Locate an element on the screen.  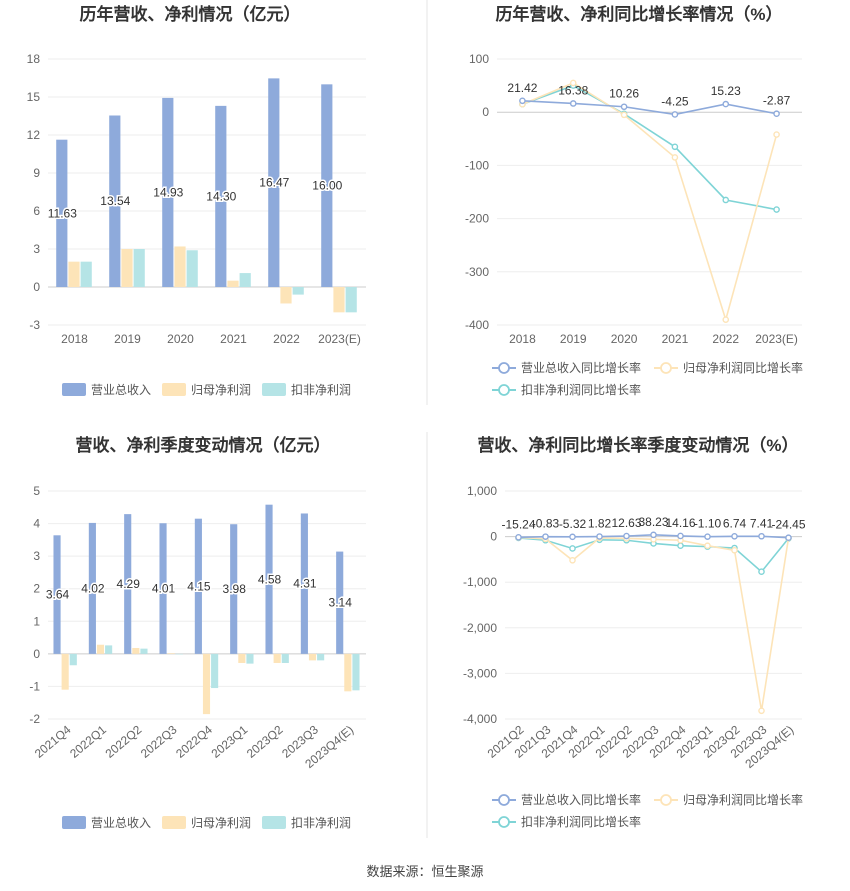
bar-data-label: 14.93 is located at coordinates (168, 192).